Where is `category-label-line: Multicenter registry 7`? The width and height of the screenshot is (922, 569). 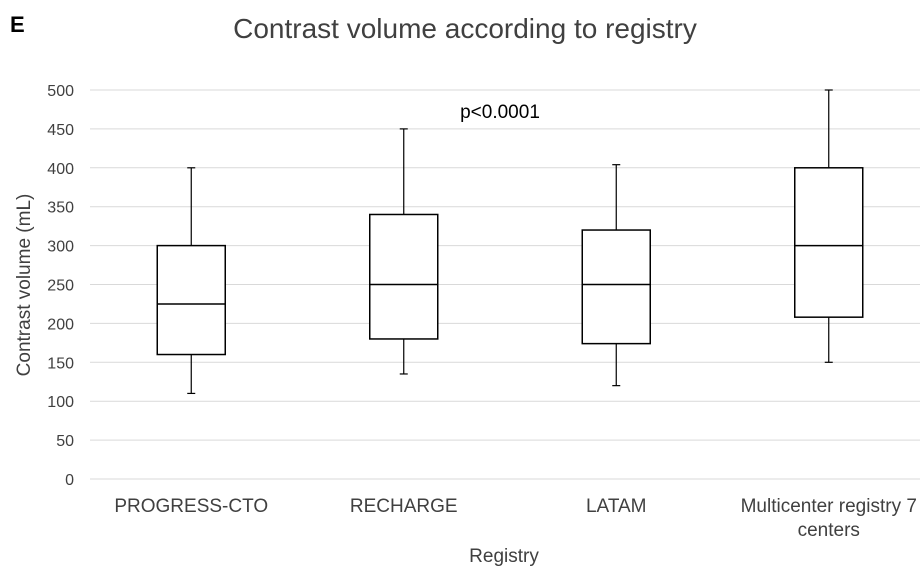 category-label-line: Multicenter registry 7 is located at coordinates (829, 506).